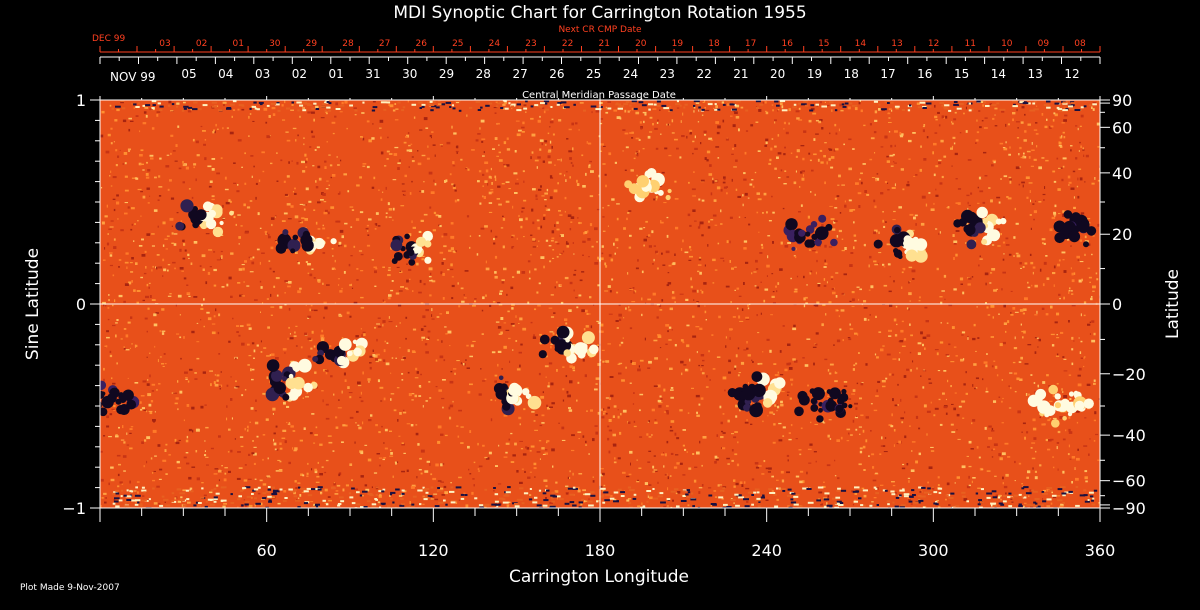  I want to click on cmp-date: 05, so click(188, 74).